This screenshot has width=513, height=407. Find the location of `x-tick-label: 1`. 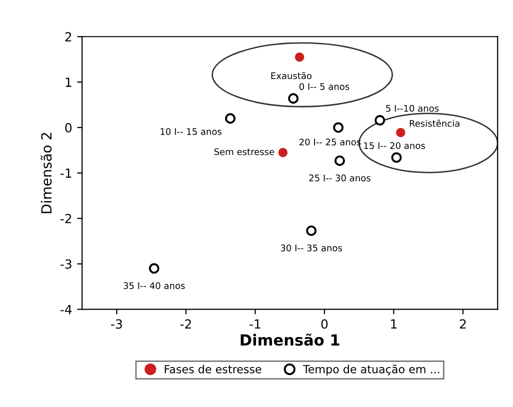

x-tick-label: 1 is located at coordinates (394, 324).